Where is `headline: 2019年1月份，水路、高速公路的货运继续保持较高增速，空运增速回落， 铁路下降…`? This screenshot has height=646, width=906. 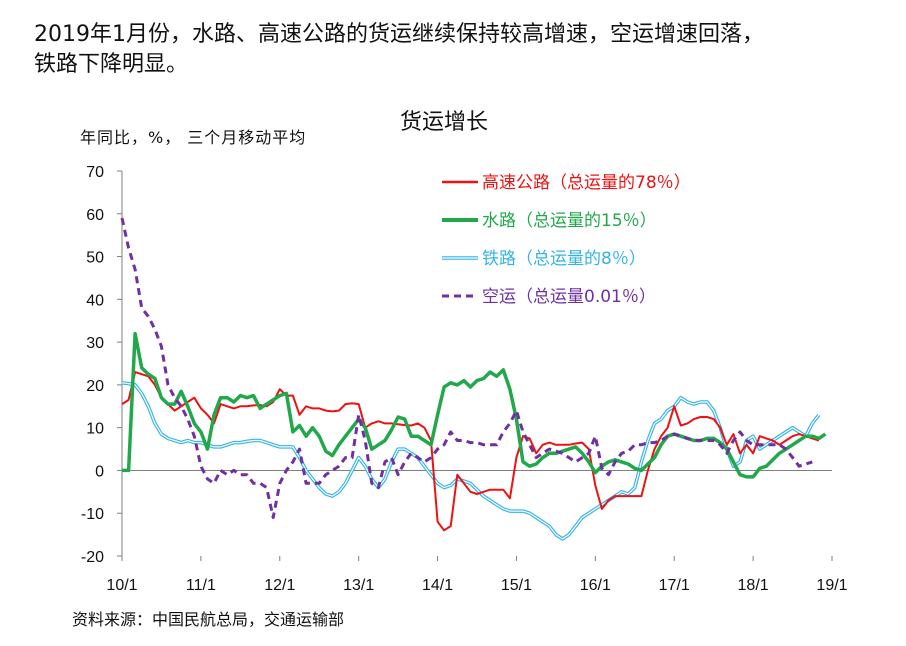
headline: 2019年1月份，水路、高速公路的货运继续保持较高增速，空运增速回落， 铁路下降… is located at coordinates (464, 50).